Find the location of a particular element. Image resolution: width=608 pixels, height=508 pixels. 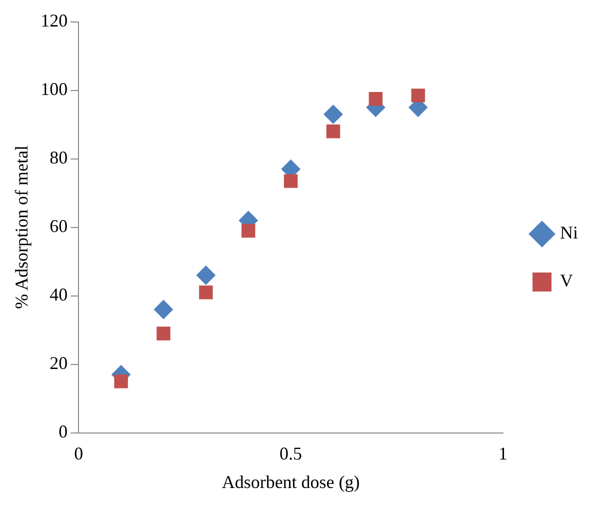

y-tick-label: 80 is located at coordinates (59, 158).